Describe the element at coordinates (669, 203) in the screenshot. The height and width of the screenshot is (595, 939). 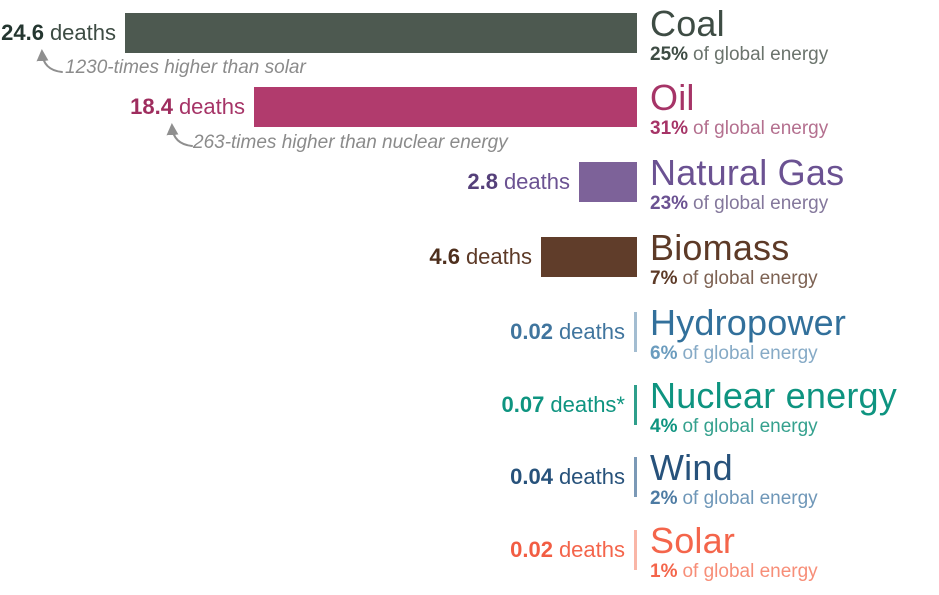
I see `share-percent: 23%` at that location.